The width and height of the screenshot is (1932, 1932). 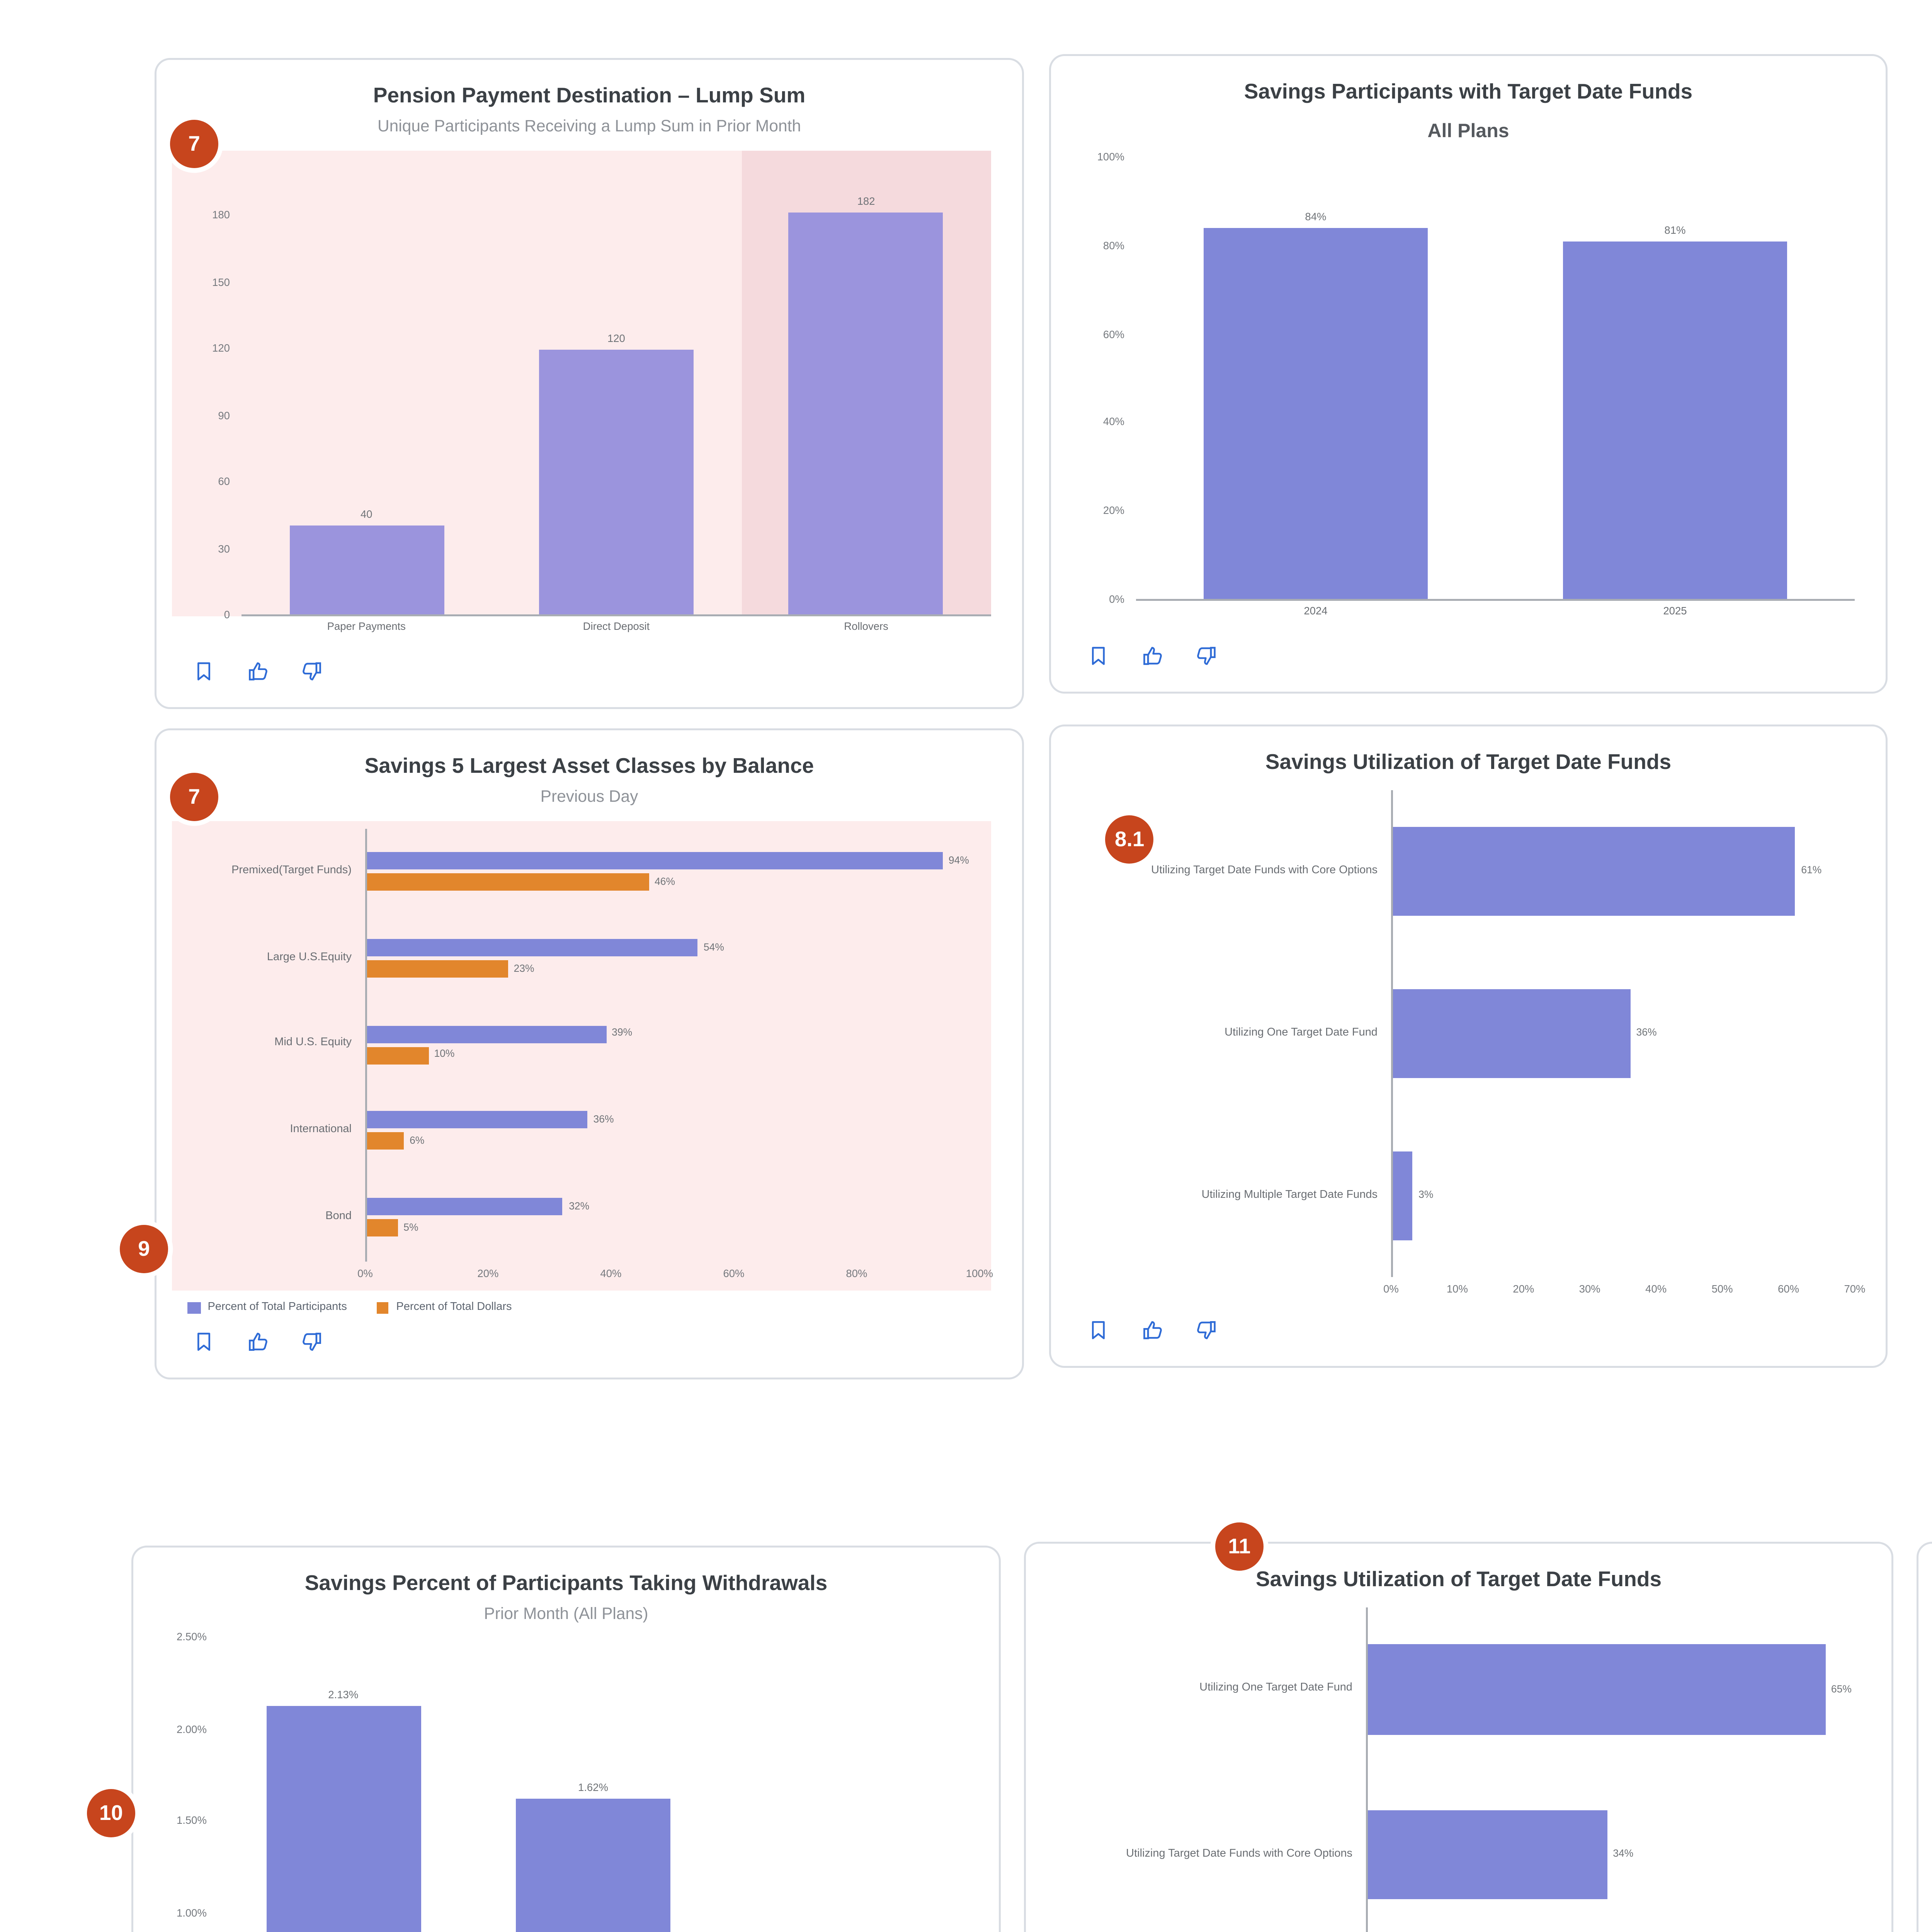 I want to click on y-tick-label: 20%, so click(x=1113, y=513).